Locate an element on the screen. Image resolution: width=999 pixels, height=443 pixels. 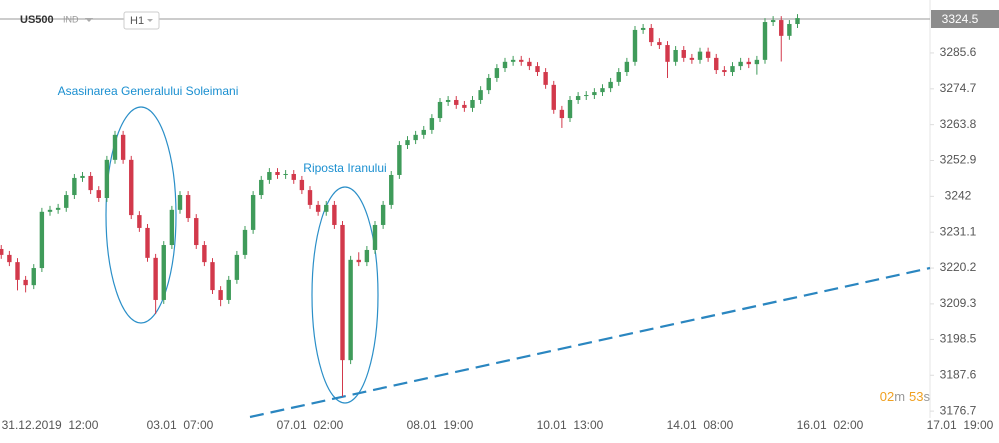
y-tick-label: 3274.7 is located at coordinates (958, 88).